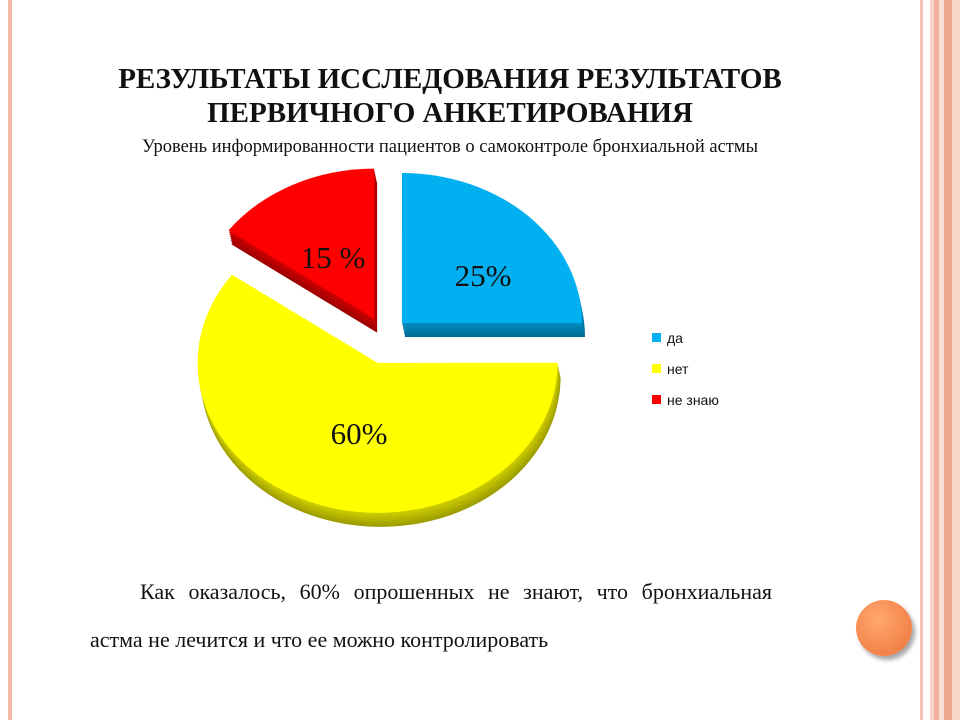 Image resolution: width=960 pixels, height=720 pixels. Describe the element at coordinates (921, 360) in the screenshot. I see `right-frame-line` at that location.